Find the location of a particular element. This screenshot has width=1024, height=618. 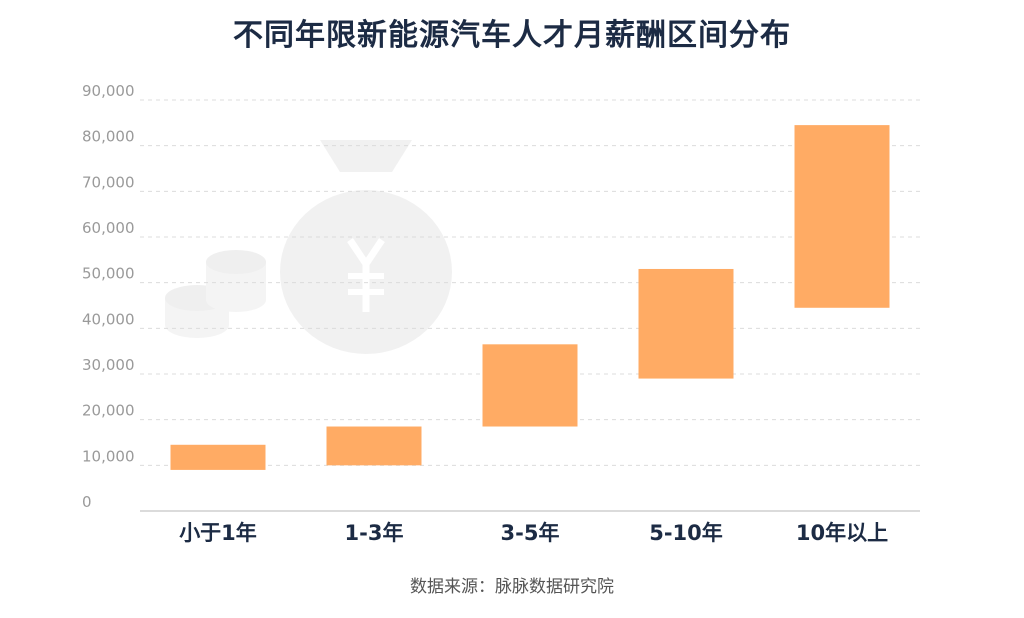

y-tick-label: 60,000 is located at coordinates (108, 228).